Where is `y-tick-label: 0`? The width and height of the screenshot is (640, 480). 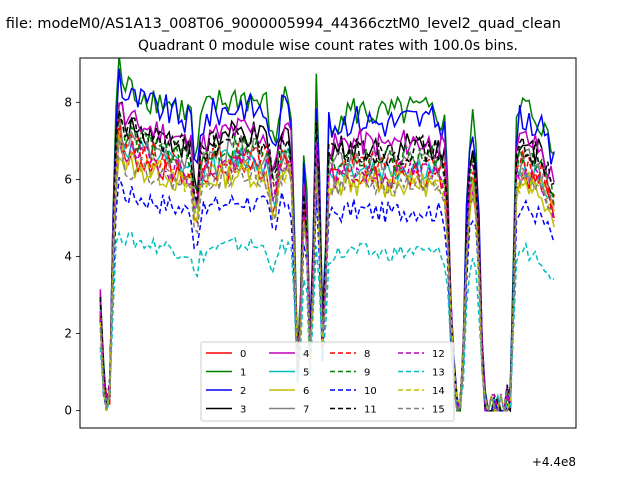 y-tick-label: 0 is located at coordinates (68, 411).